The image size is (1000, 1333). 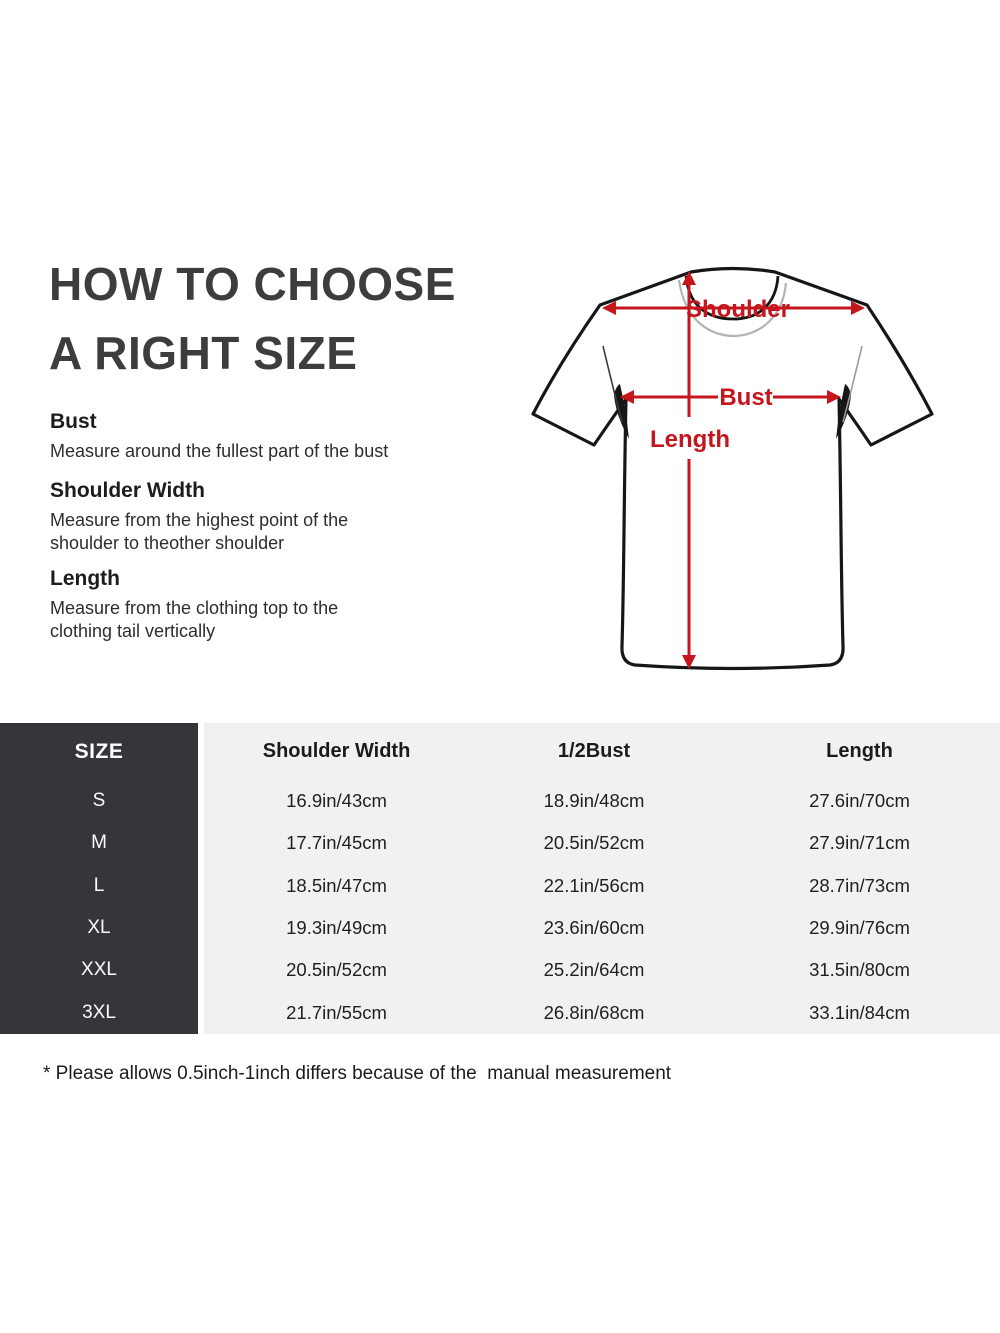 I want to click on shoulder-arrowhead-left, so click(x=609, y=308).